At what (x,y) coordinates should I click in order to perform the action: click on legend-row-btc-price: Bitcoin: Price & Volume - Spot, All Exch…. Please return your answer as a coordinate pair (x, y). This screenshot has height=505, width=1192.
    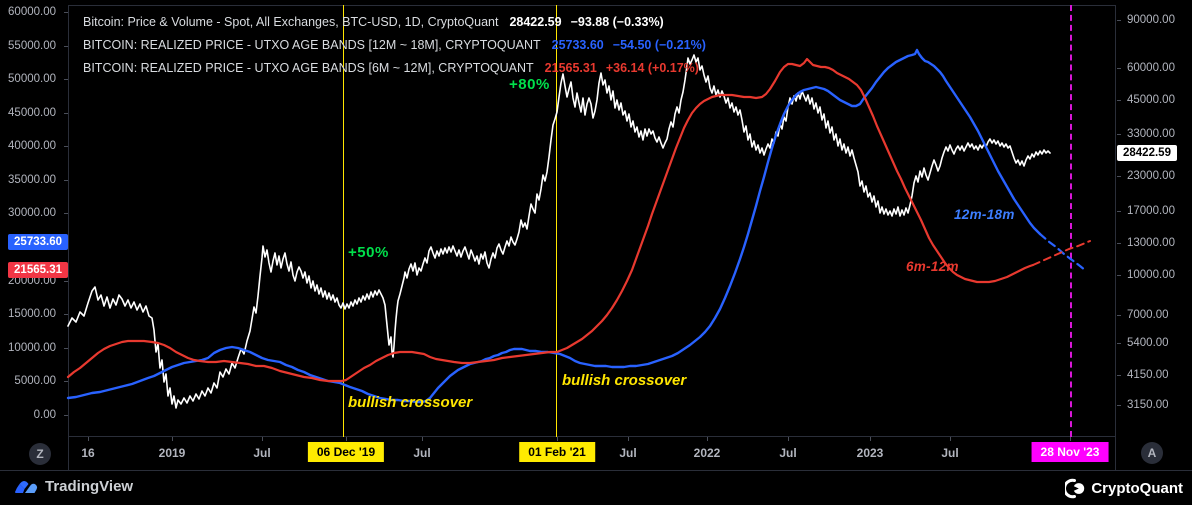
    Looking at the image, I should click on (394, 22).